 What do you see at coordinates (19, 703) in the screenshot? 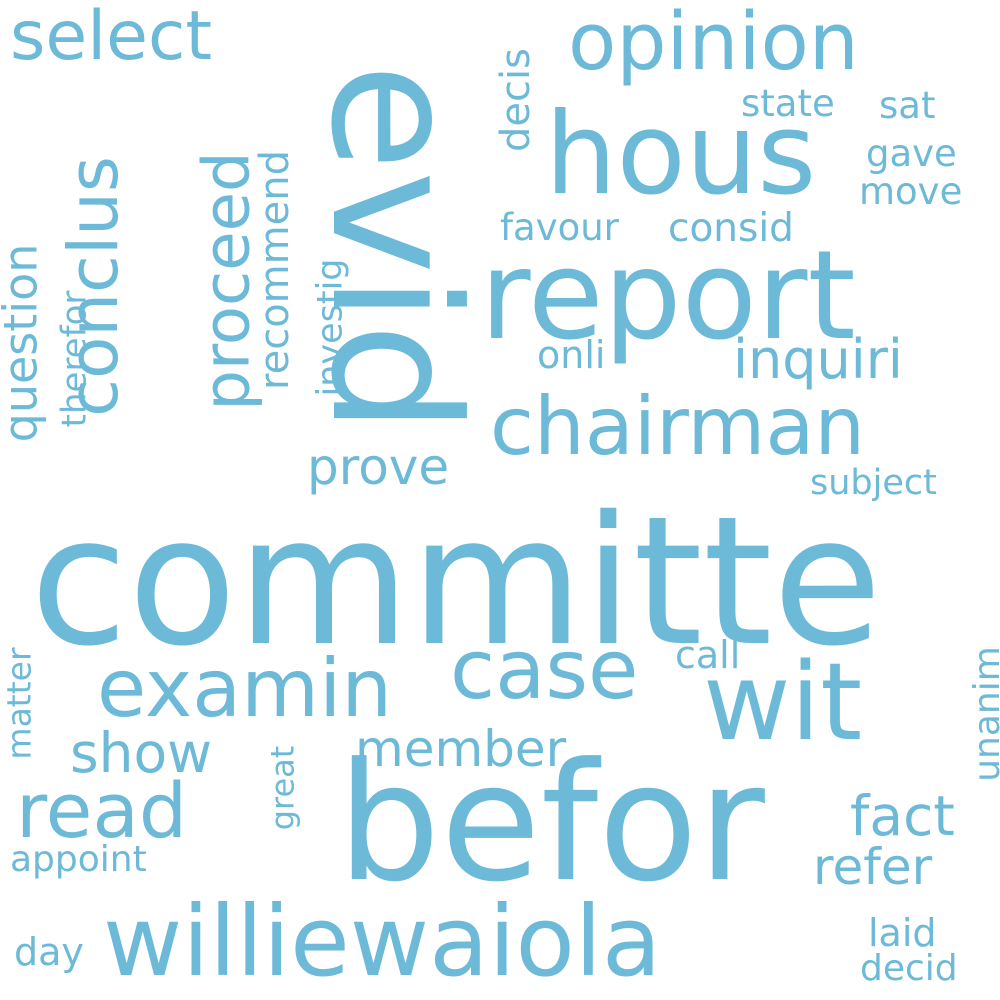
I see `word-matter: matter` at bounding box center [19, 703].